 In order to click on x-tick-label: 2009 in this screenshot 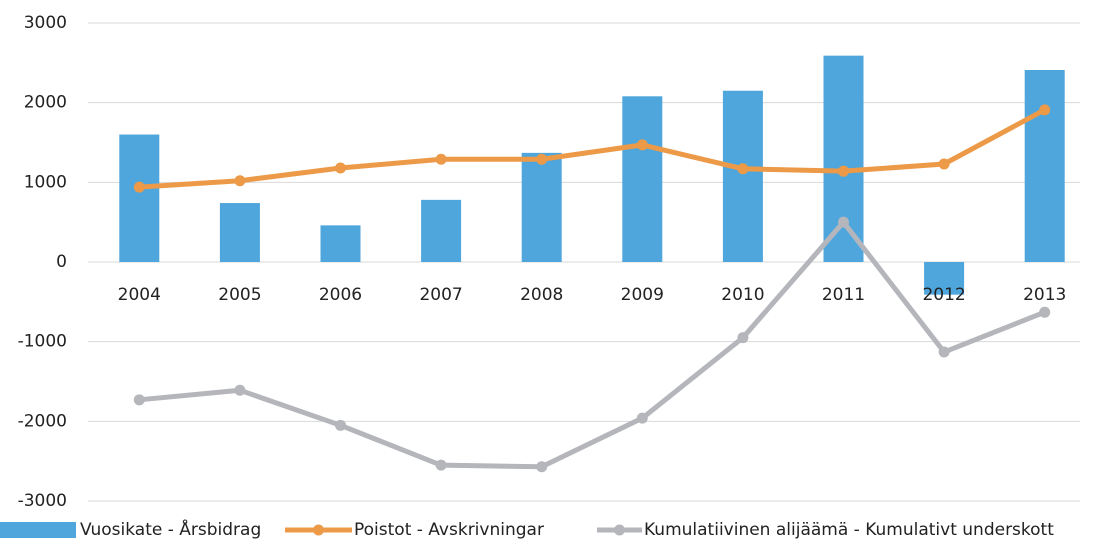, I will do `click(642, 295)`.